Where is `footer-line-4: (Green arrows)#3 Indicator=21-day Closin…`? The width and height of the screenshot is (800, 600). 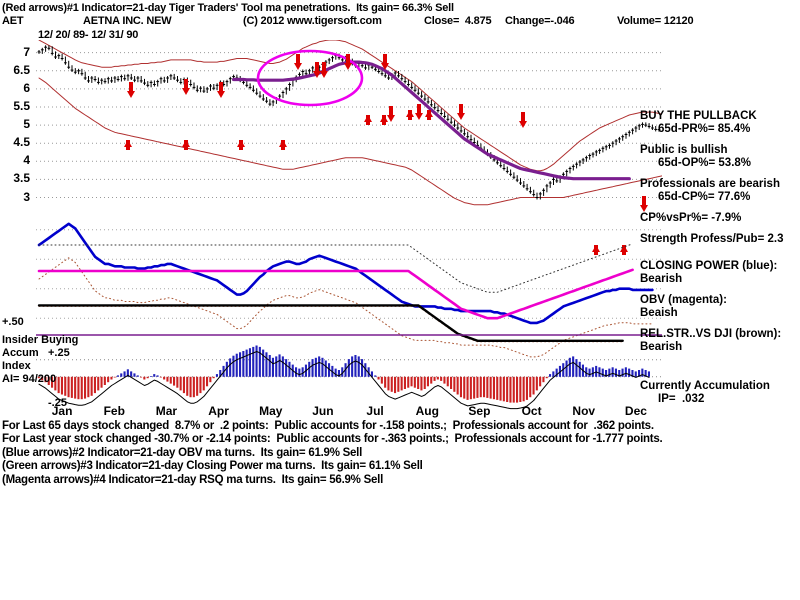
footer-line-4: (Green arrows)#3 Indicator=21-day Closin… is located at coordinates (212, 466).